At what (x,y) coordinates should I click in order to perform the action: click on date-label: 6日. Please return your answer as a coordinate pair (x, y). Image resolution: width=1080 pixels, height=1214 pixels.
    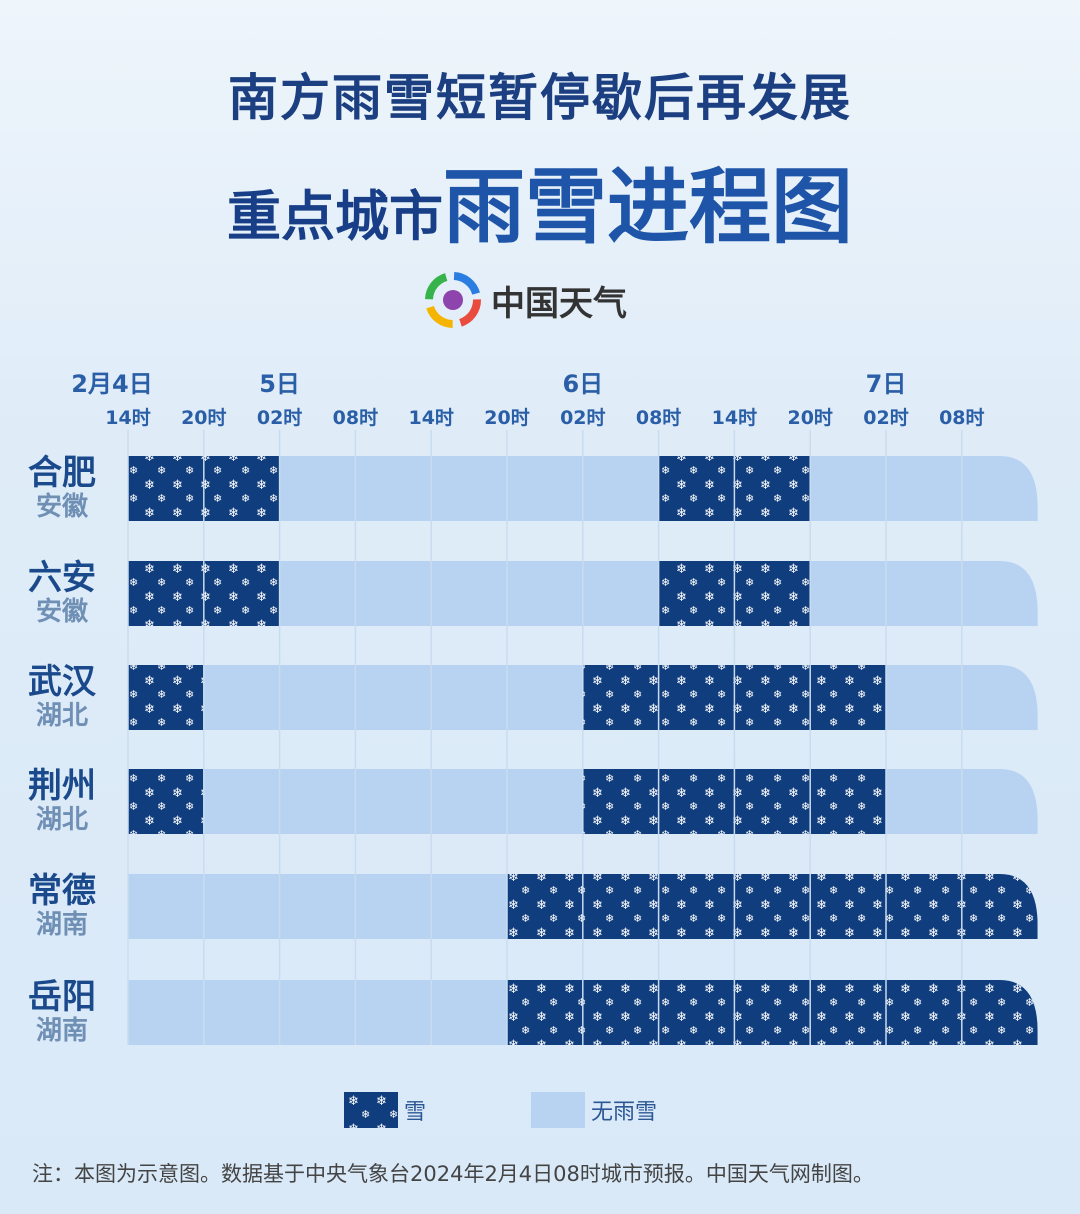
    Looking at the image, I should click on (582, 384).